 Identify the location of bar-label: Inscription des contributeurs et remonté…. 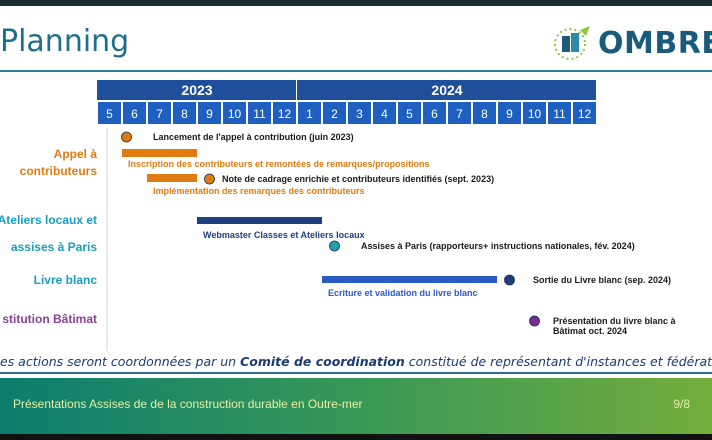
(279, 164).